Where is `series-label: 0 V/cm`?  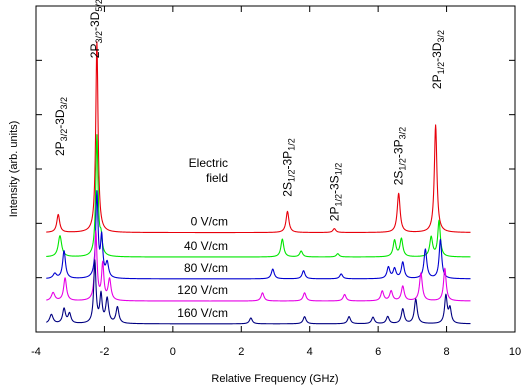 series-label: 0 V/cm is located at coordinates (209, 222).